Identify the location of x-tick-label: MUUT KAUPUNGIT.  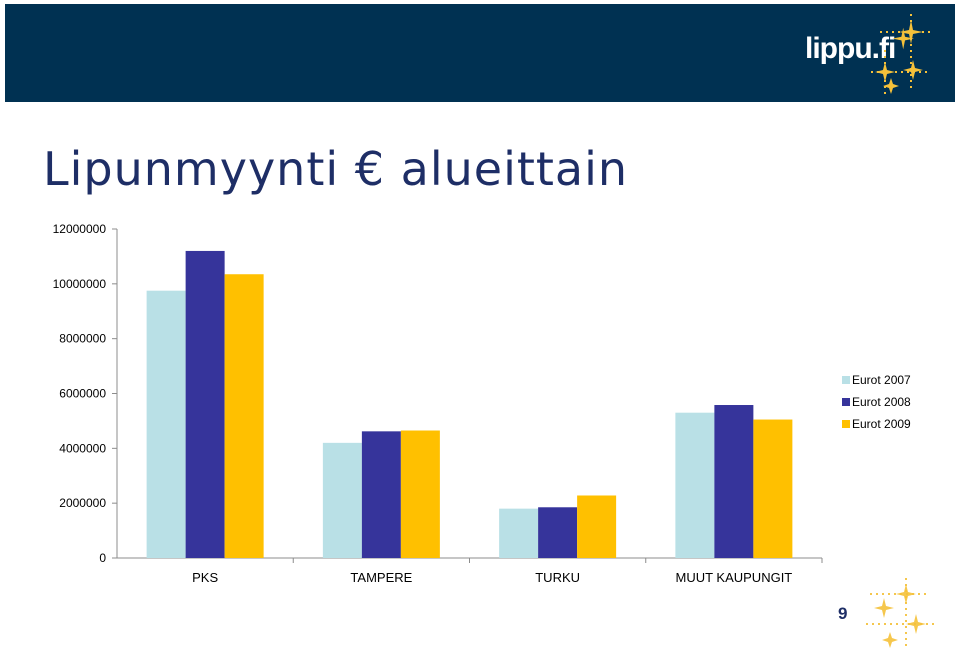
(733, 577).